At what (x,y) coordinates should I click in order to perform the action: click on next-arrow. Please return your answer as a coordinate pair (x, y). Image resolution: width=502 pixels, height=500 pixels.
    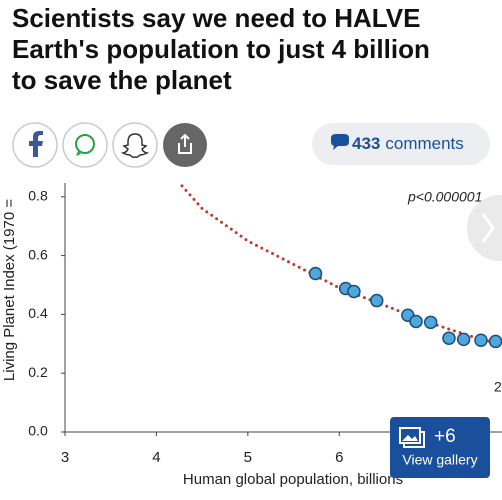
    Looking at the image, I should click on (484, 228).